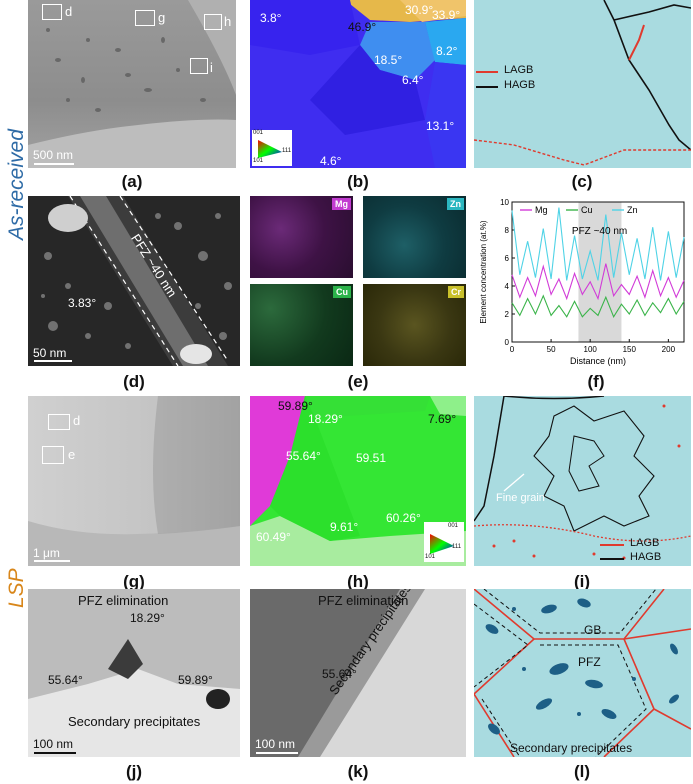 Image resolution: width=693 pixels, height=784 pixels. I want to click on panel-l-gb-label: GB, so click(593, 630).